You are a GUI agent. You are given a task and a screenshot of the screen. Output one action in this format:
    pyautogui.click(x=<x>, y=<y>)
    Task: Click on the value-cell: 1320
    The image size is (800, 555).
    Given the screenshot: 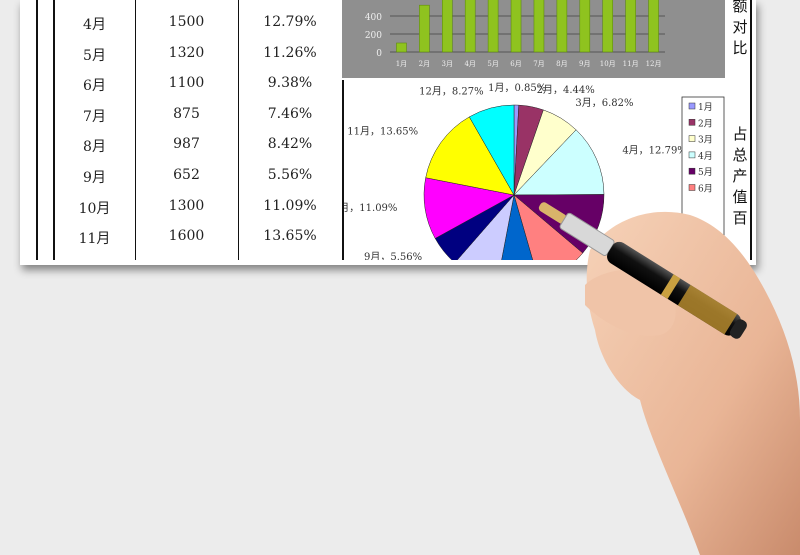 What is the action you would take?
    pyautogui.click(x=186, y=52)
    